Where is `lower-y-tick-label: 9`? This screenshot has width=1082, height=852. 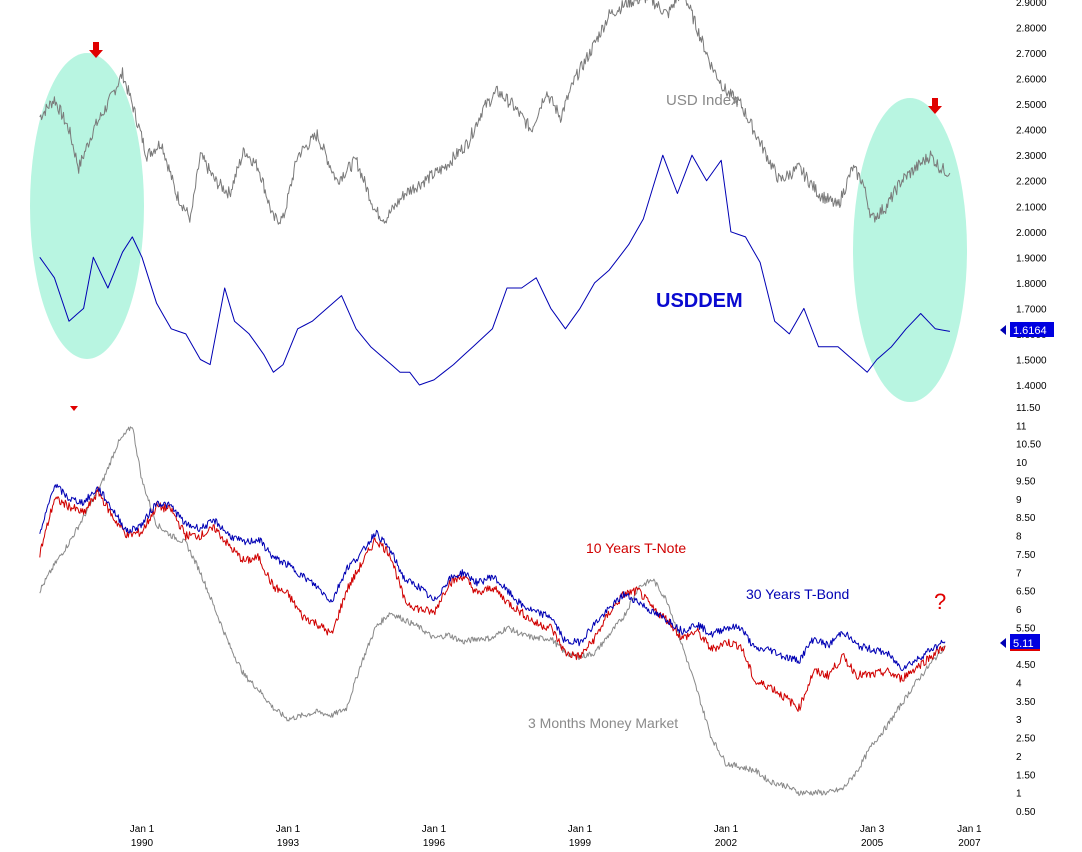 lower-y-tick-label: 9 is located at coordinates (1019, 500).